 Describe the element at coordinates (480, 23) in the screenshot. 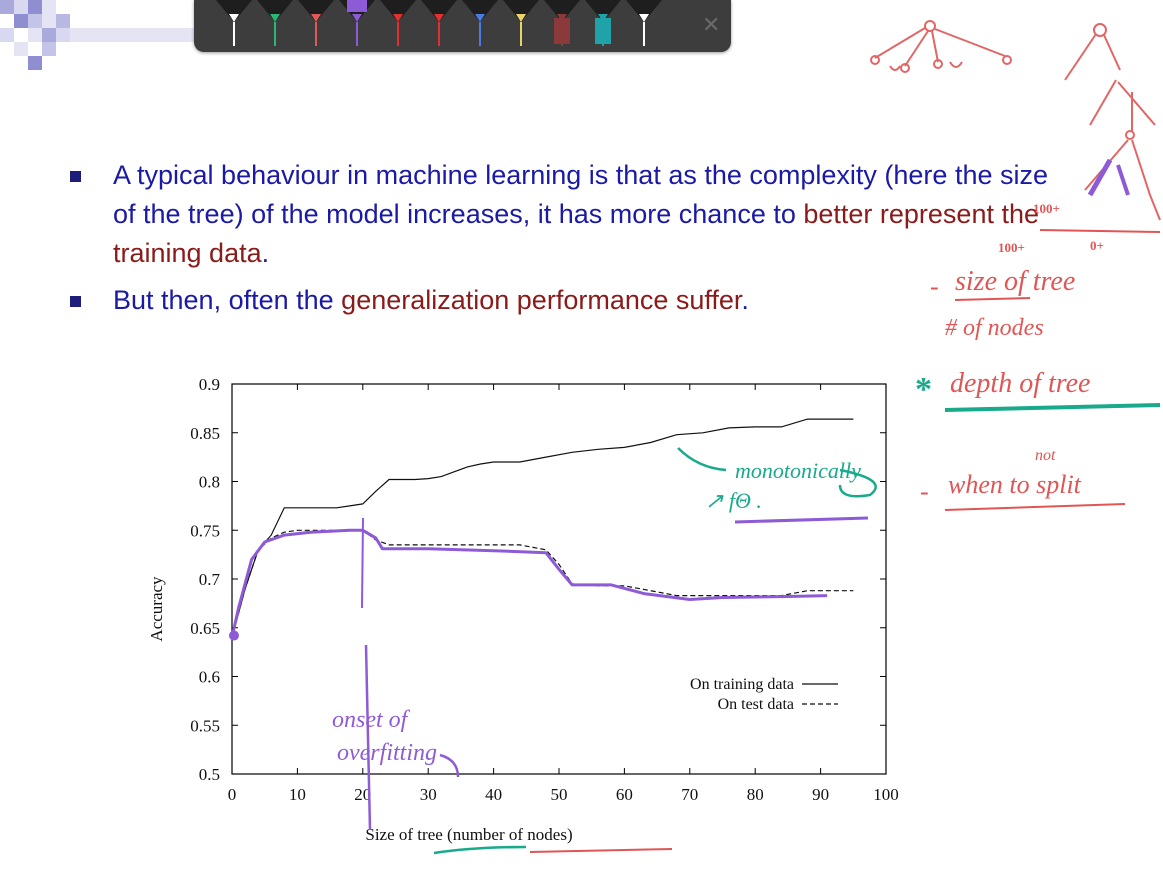

I see `blue-pen-icon` at that location.